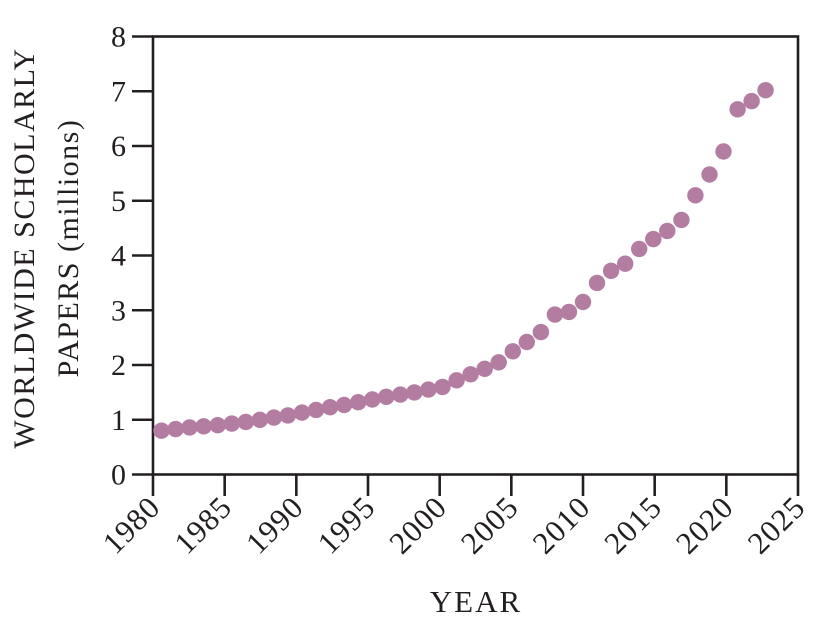 This screenshot has height=633, width=822. I want to click on x-tick-label: 2005, so click(489, 524).